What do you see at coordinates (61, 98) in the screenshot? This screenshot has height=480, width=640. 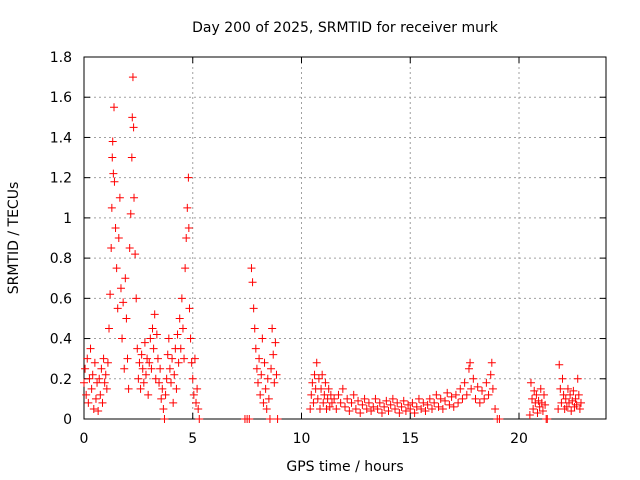 I see `y-tick-label: 1.6` at bounding box center [61, 98].